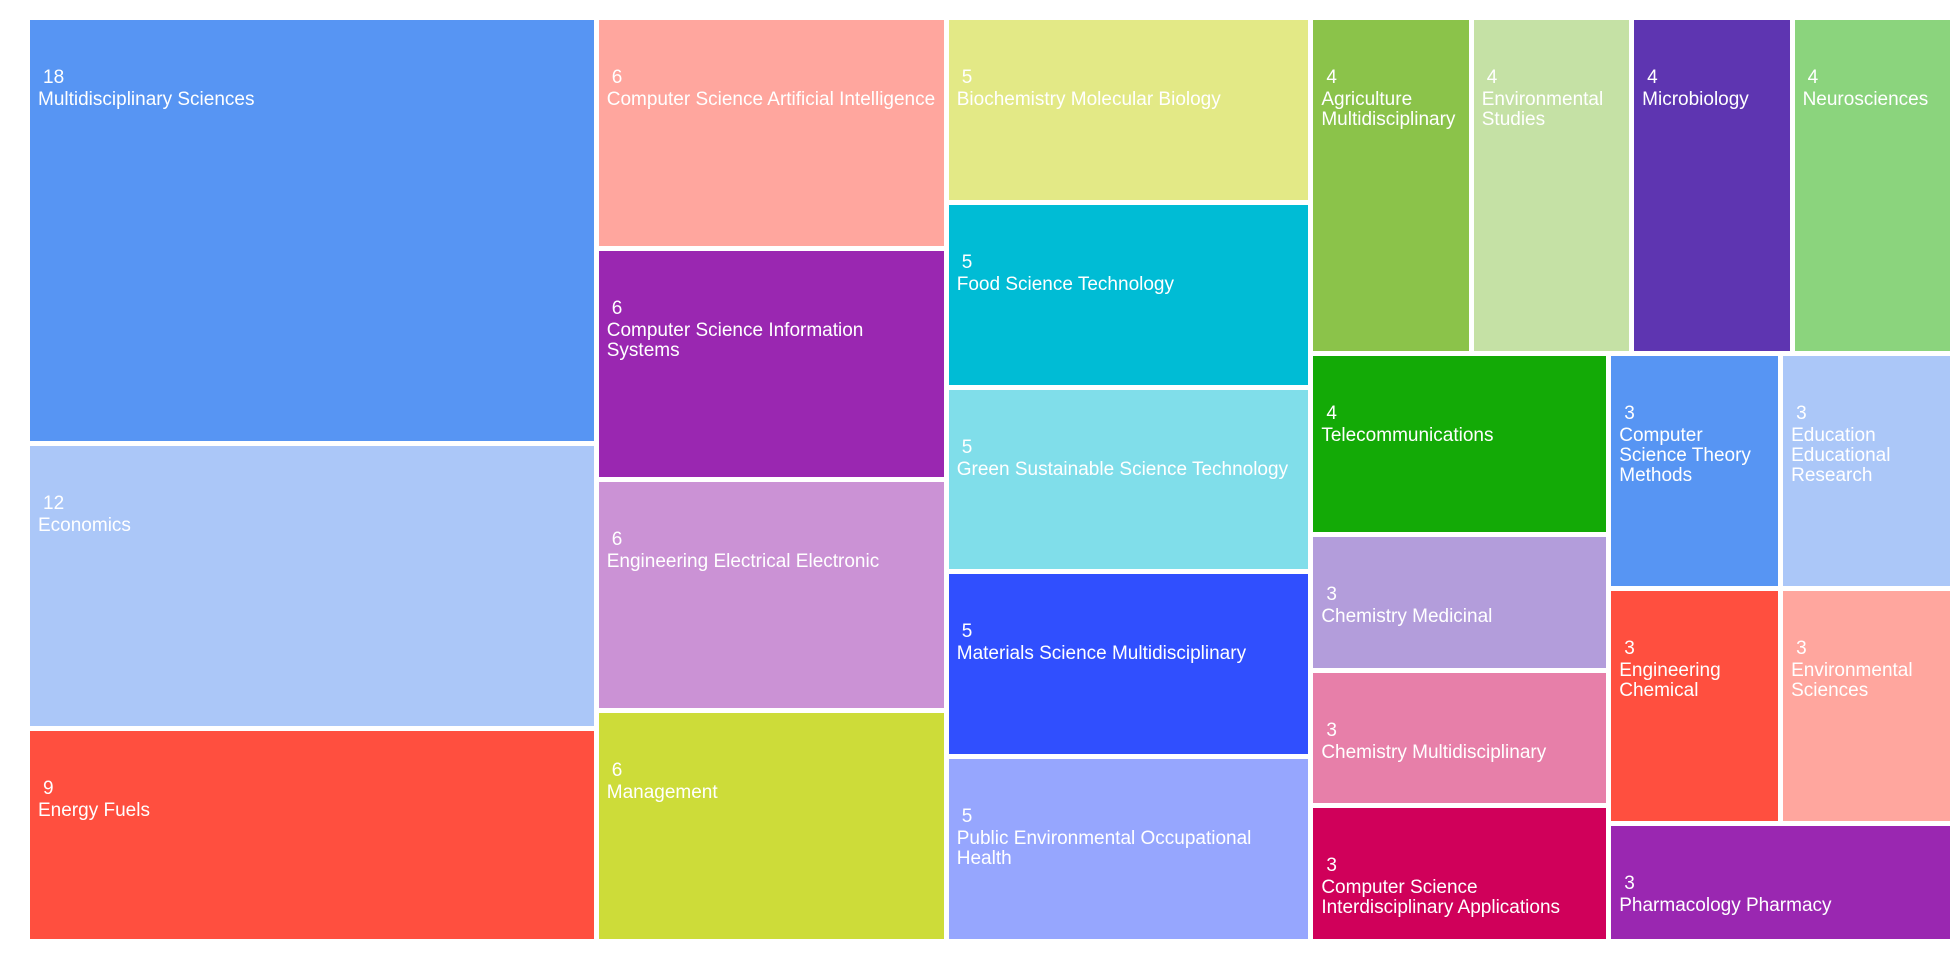 The width and height of the screenshot is (1960, 960). I want to click on tile-label: Materials Science Multidisciplinary, so click(1101, 654).